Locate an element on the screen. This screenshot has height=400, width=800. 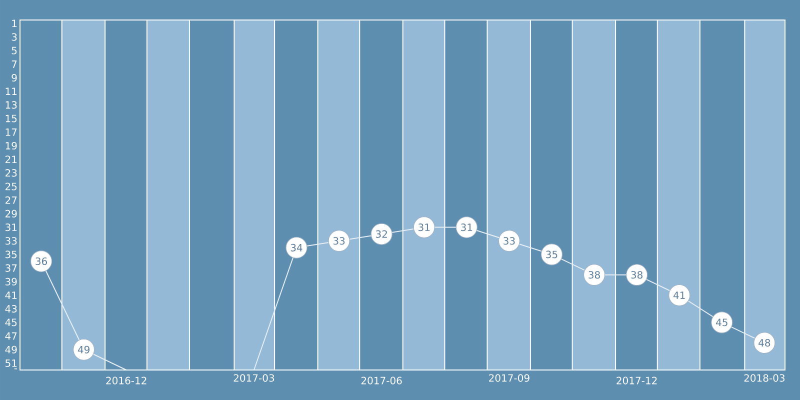
data-label: 35 is located at coordinates (552, 254).